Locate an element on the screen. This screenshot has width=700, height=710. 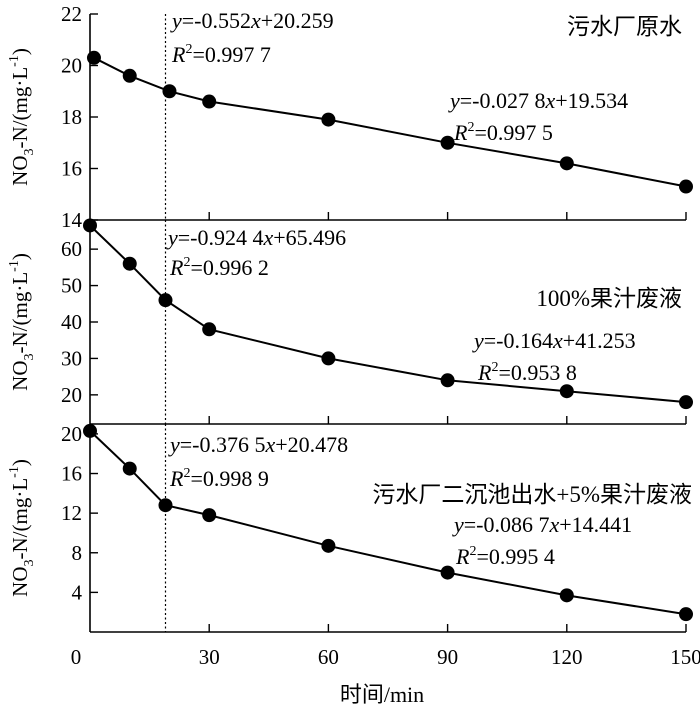
x-axis-label: 时间/min is located at coordinates (382, 694).